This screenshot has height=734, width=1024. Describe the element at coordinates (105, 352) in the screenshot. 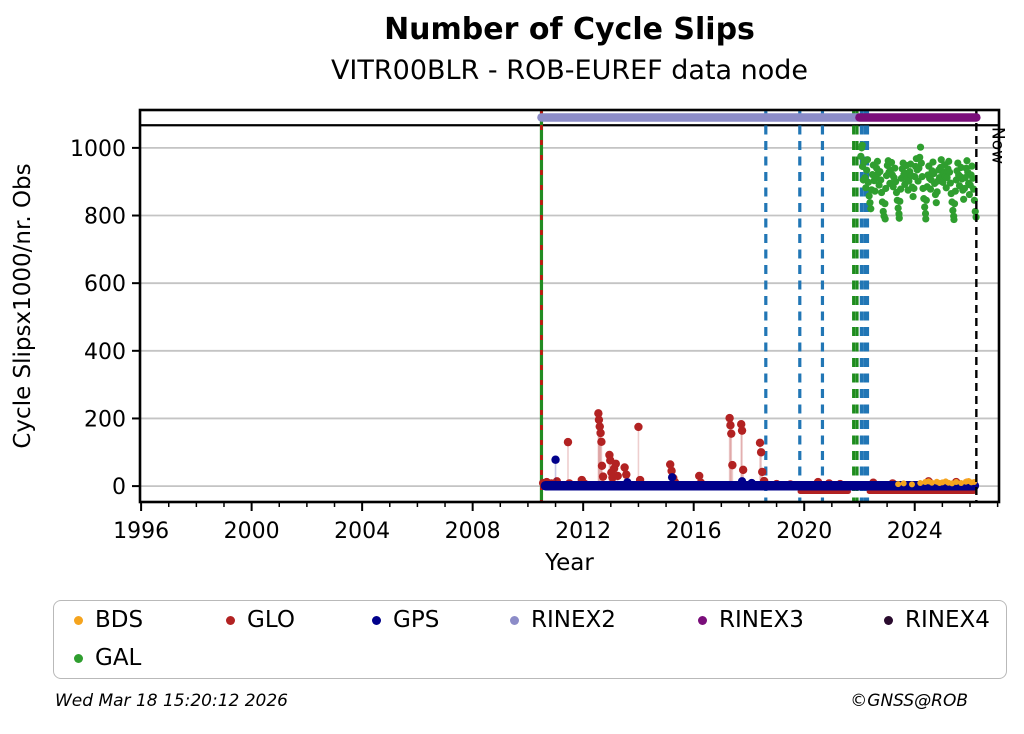

I see `y-tick-label: 400` at that location.